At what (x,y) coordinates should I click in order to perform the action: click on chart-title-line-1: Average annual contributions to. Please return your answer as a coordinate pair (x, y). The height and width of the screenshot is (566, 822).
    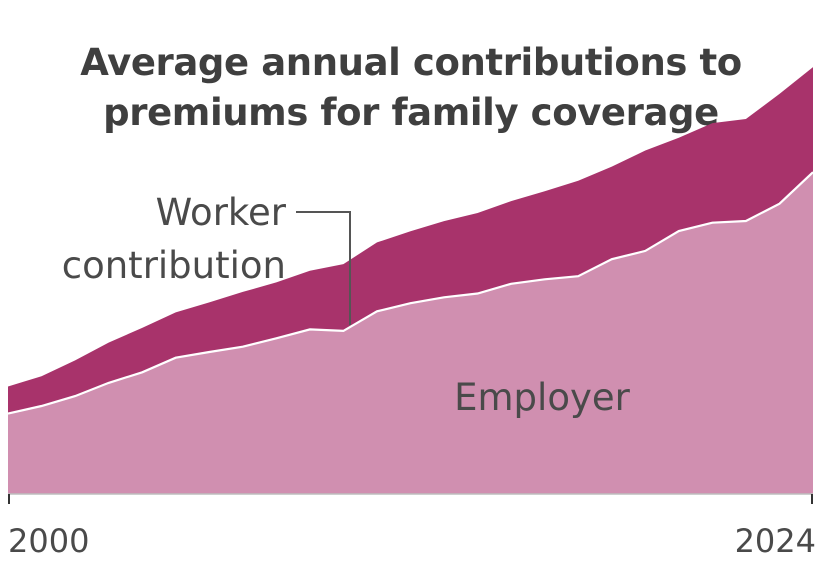
    Looking at the image, I should click on (411, 62).